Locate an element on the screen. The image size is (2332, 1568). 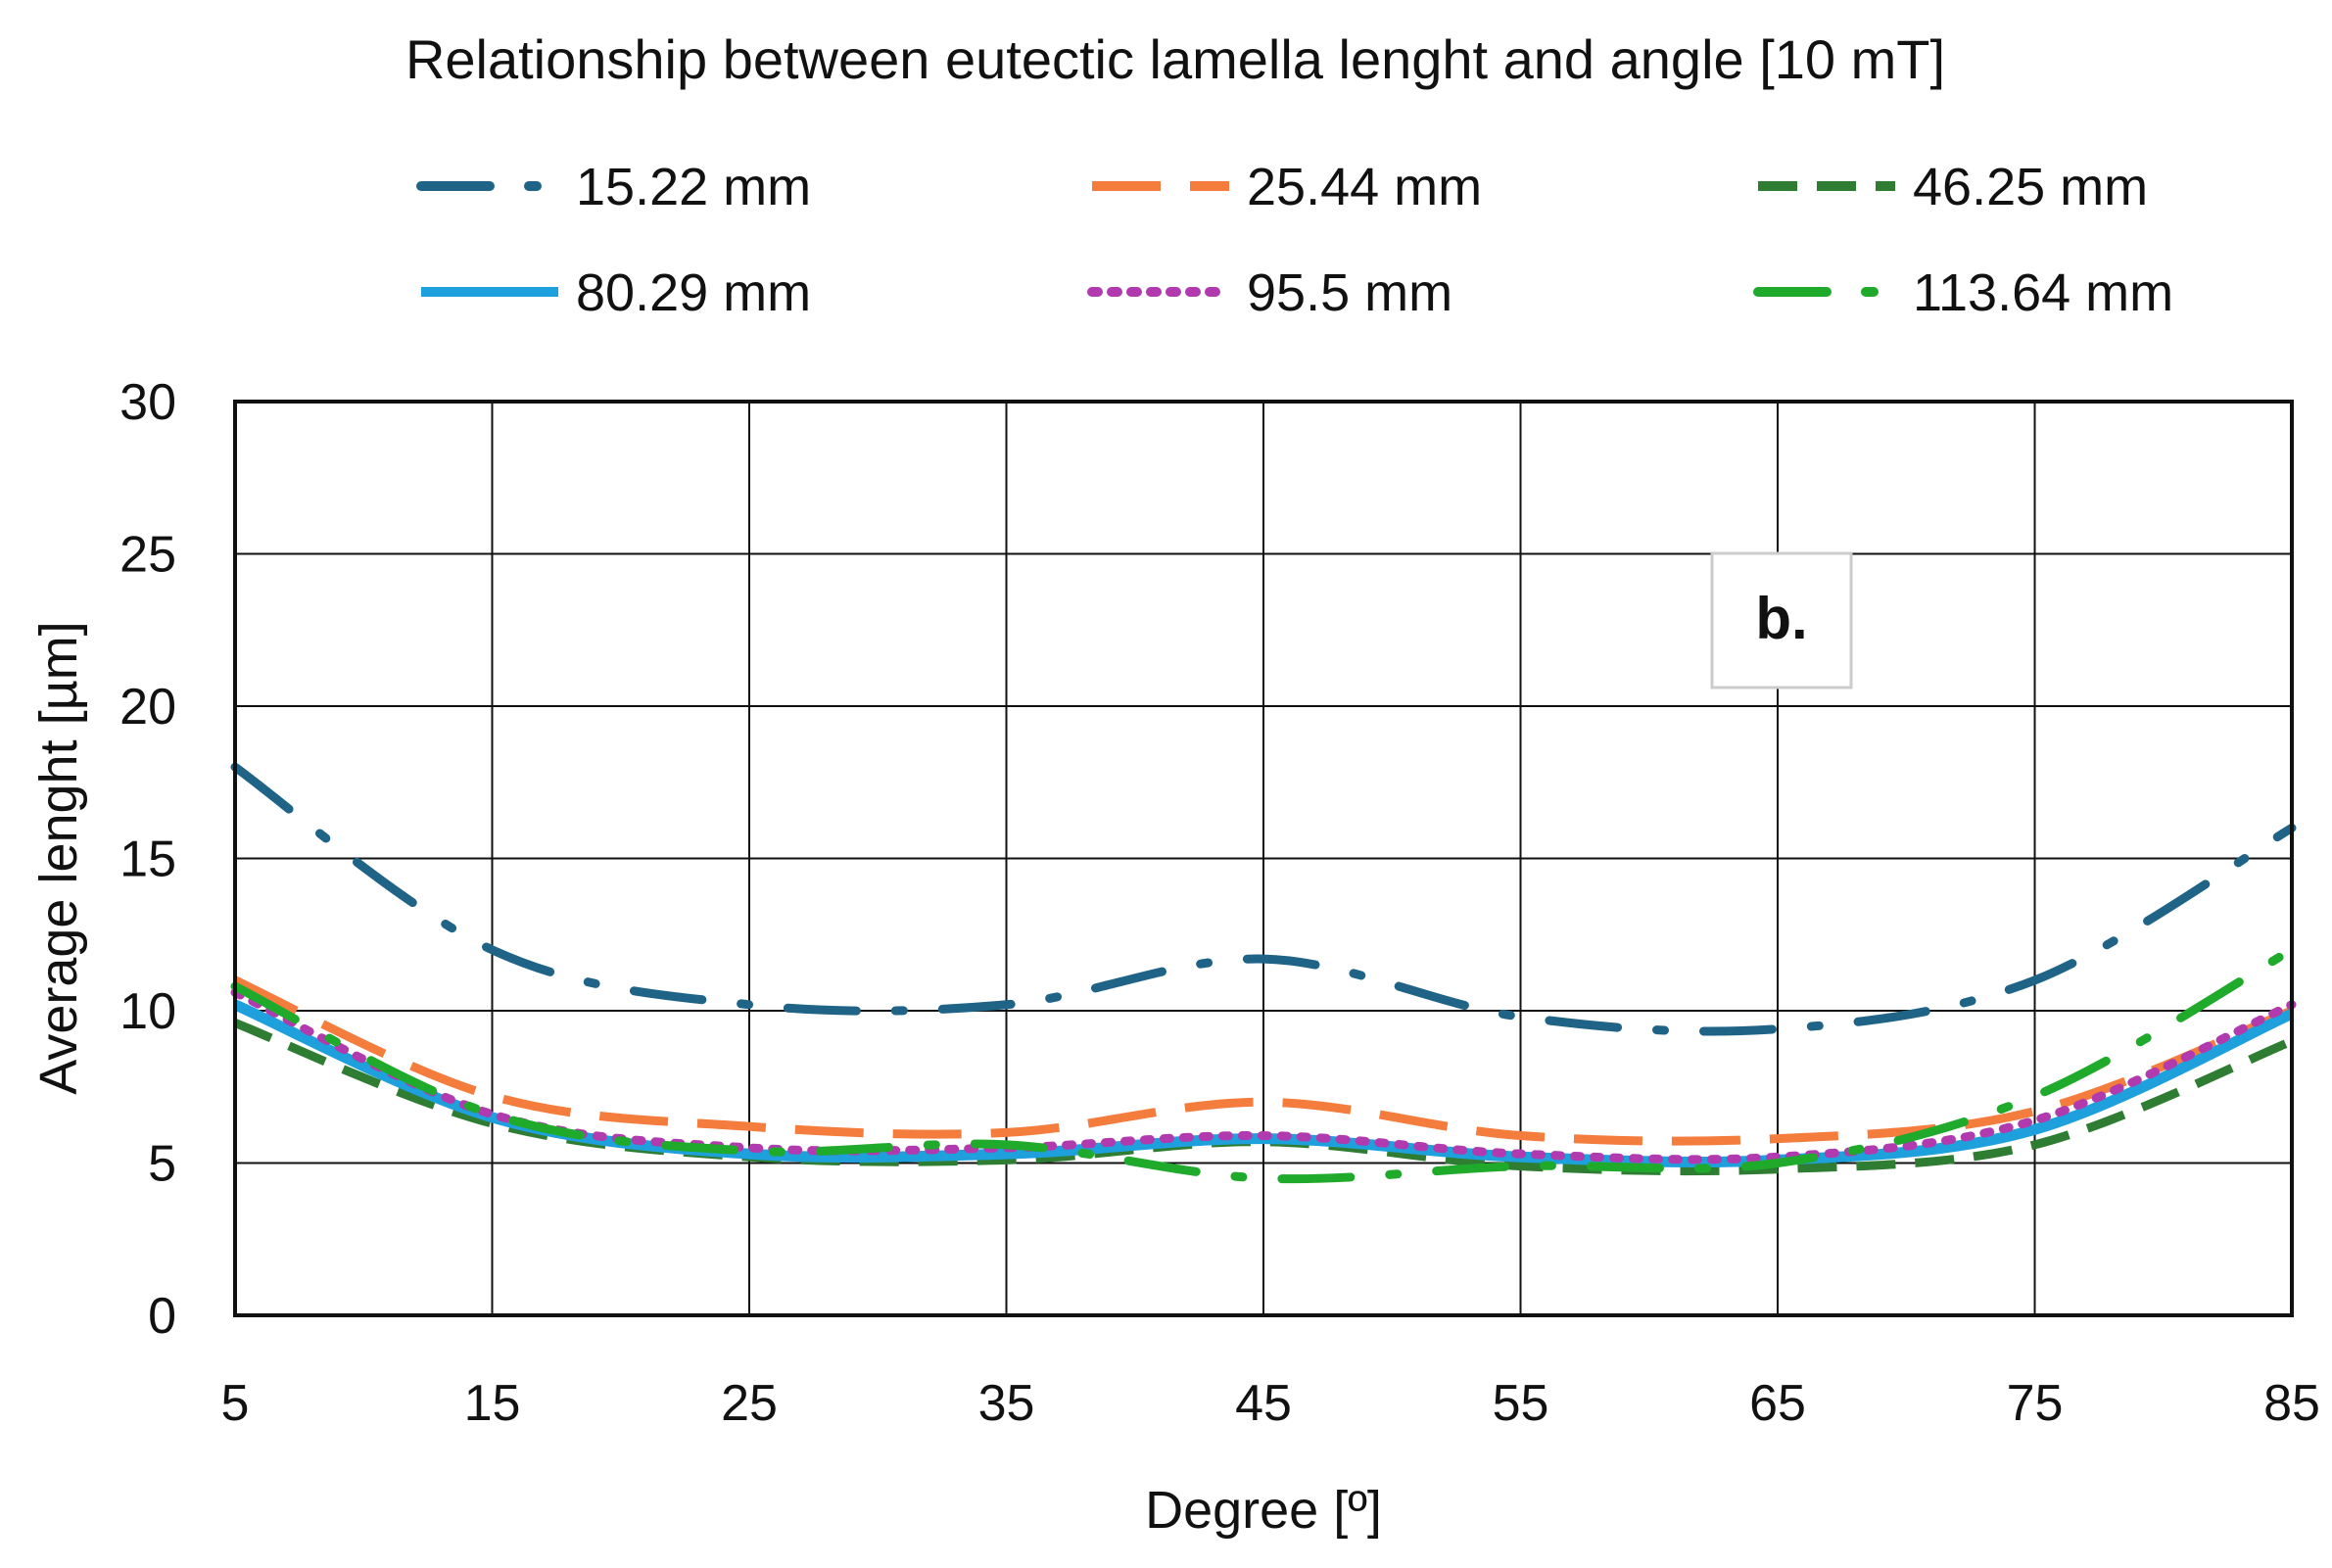
legend-label: 25.44 mm is located at coordinates (1364, 187).